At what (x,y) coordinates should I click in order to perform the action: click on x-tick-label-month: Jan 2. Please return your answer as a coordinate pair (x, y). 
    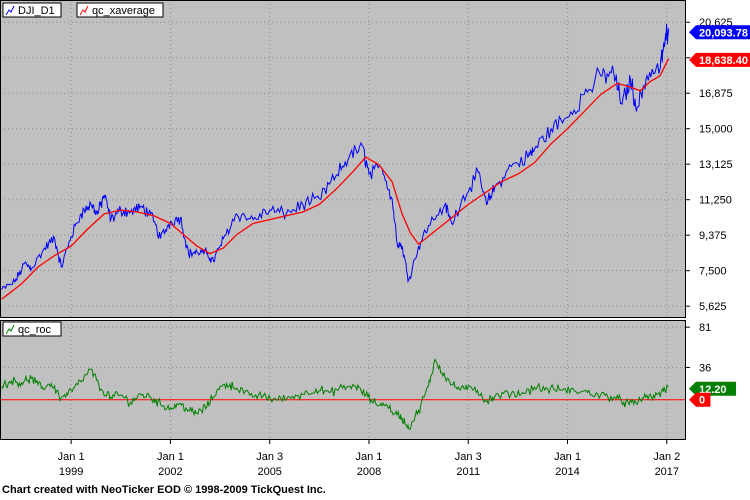
    Looking at the image, I should click on (666, 457).